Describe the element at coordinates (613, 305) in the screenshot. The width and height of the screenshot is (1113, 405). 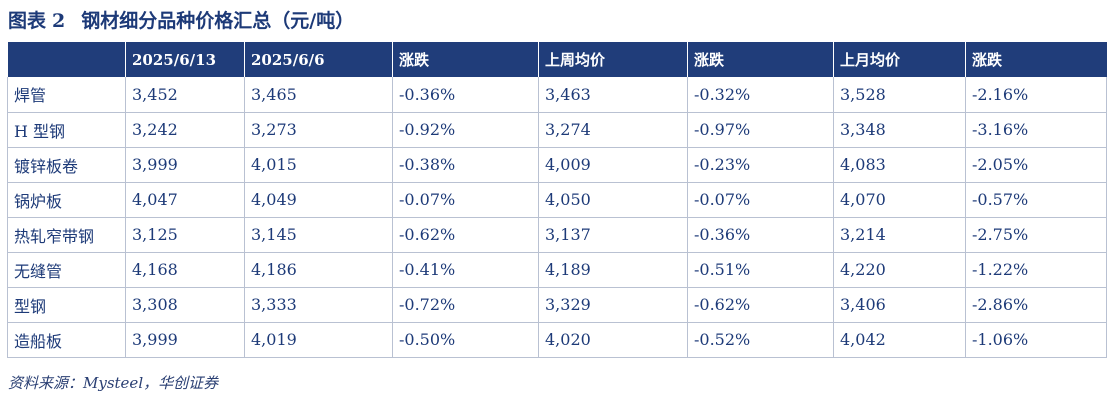
I see `cell-last-week-avg: 3,329` at that location.